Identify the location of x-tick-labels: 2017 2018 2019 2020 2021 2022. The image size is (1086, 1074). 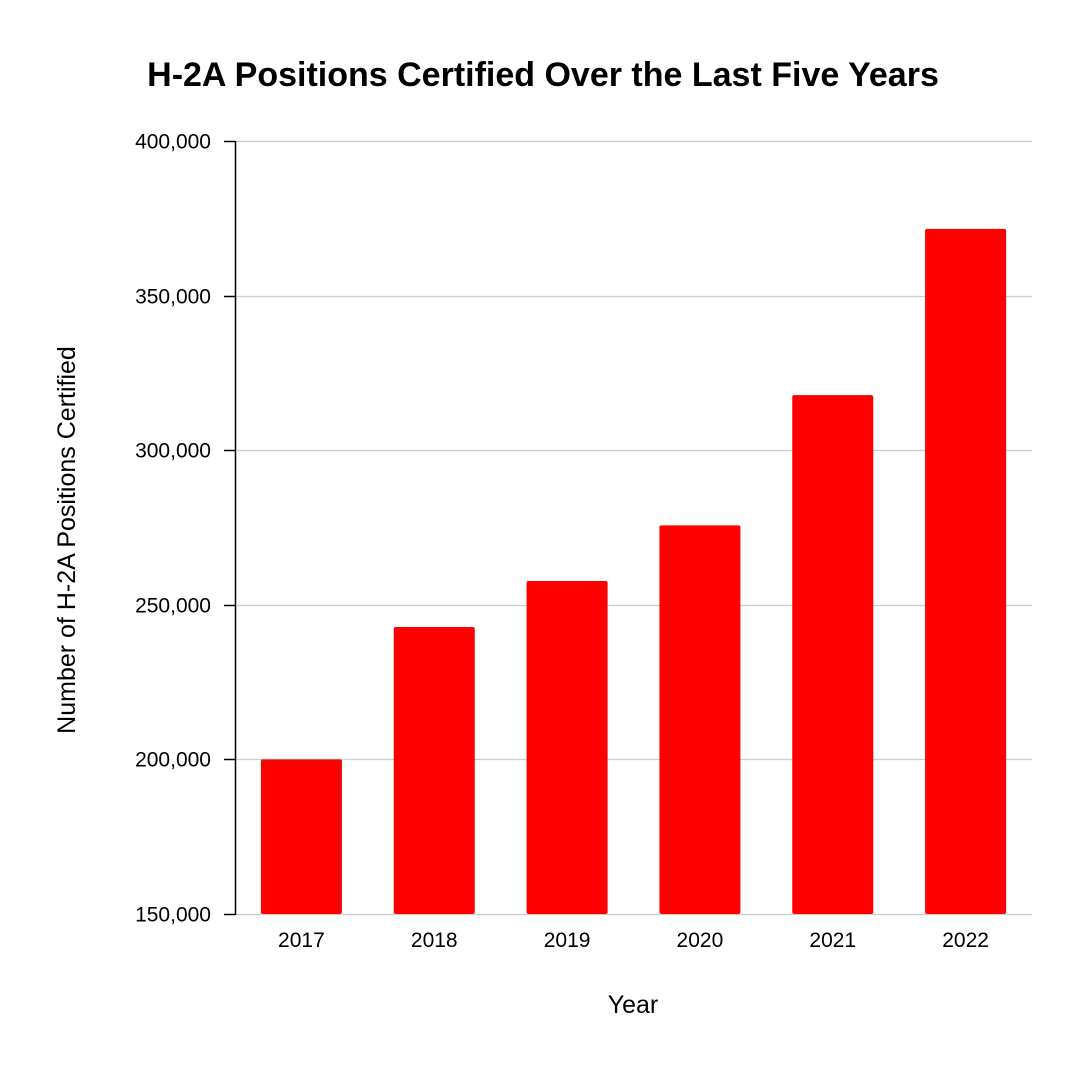
(633, 940).